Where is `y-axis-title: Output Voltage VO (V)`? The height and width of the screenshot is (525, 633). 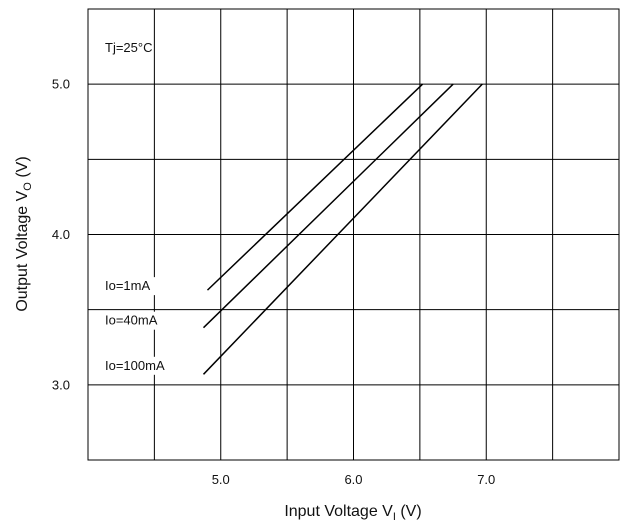
y-axis-title: Output Voltage VO (V) is located at coordinates (24, 233).